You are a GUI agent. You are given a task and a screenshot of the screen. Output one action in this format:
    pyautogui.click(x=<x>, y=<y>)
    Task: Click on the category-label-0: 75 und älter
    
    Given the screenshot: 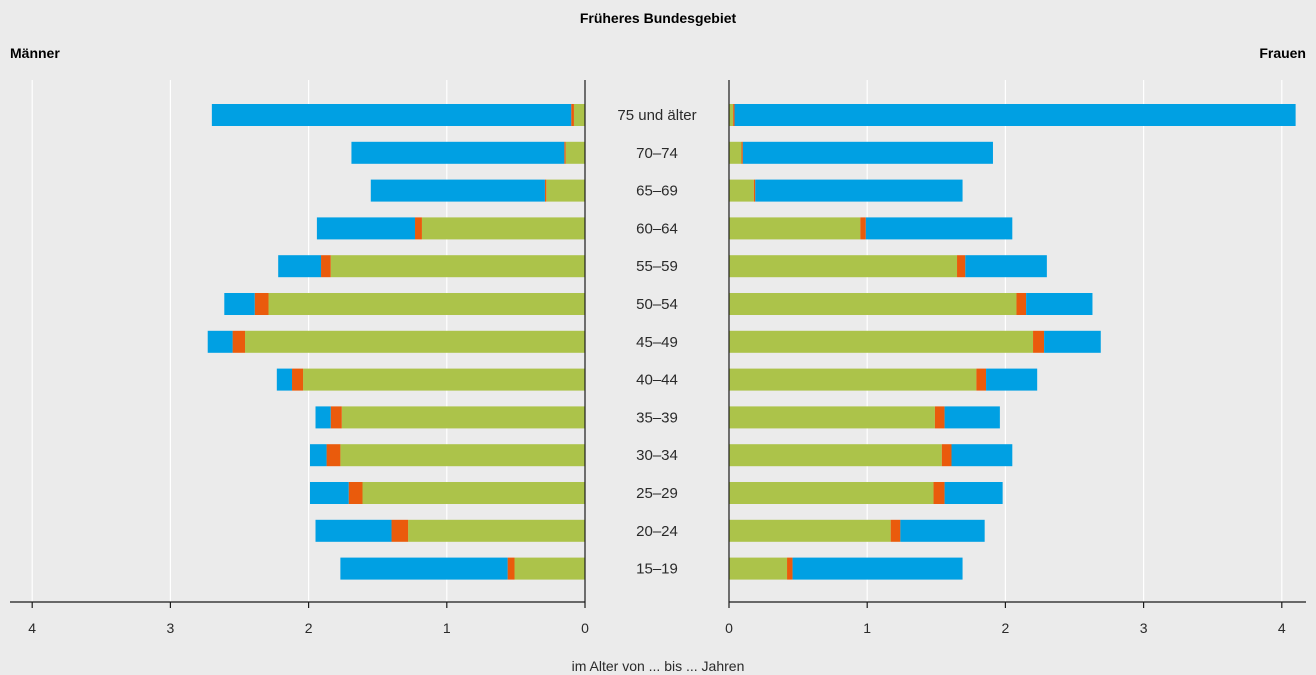 What is the action you would take?
    pyautogui.click(x=656, y=115)
    